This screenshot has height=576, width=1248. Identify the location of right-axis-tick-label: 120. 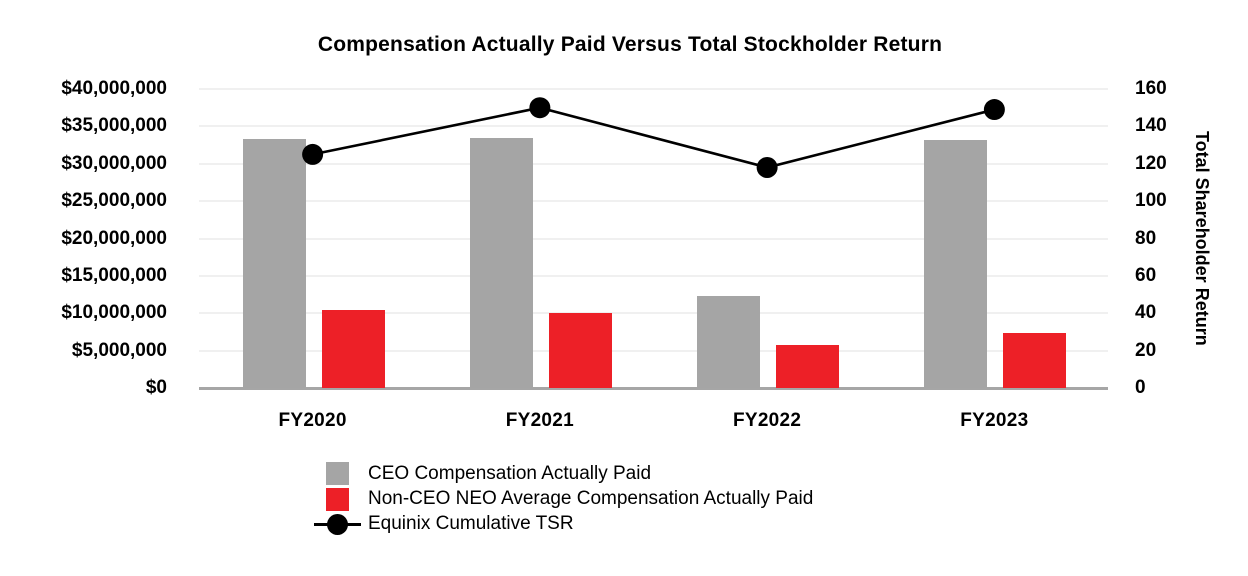
(1151, 163).